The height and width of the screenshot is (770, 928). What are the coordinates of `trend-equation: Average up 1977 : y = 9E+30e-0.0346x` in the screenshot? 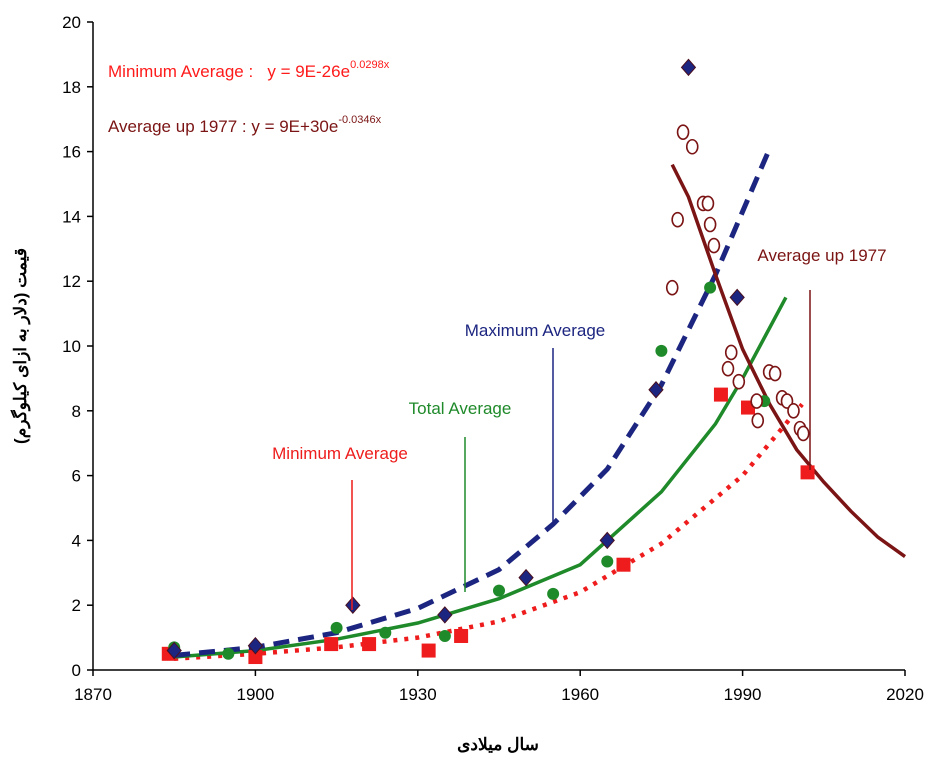 It's located at (245, 125).